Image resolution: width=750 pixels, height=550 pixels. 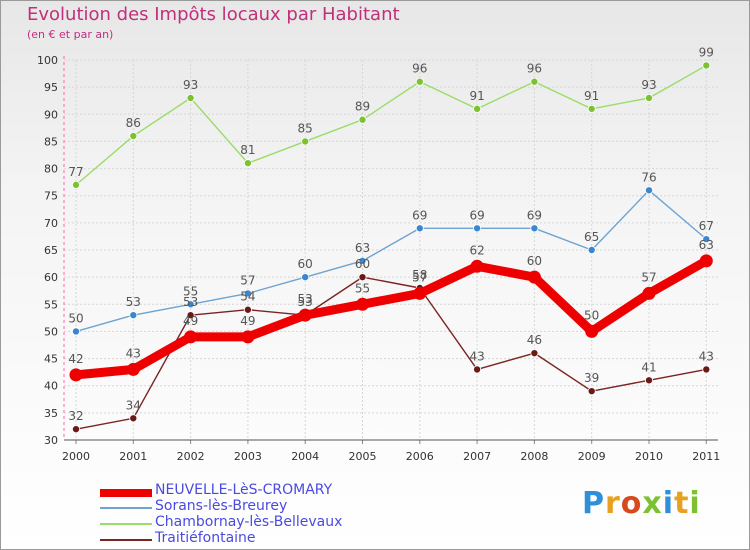 I want to click on data-label: 76, so click(x=648, y=177).